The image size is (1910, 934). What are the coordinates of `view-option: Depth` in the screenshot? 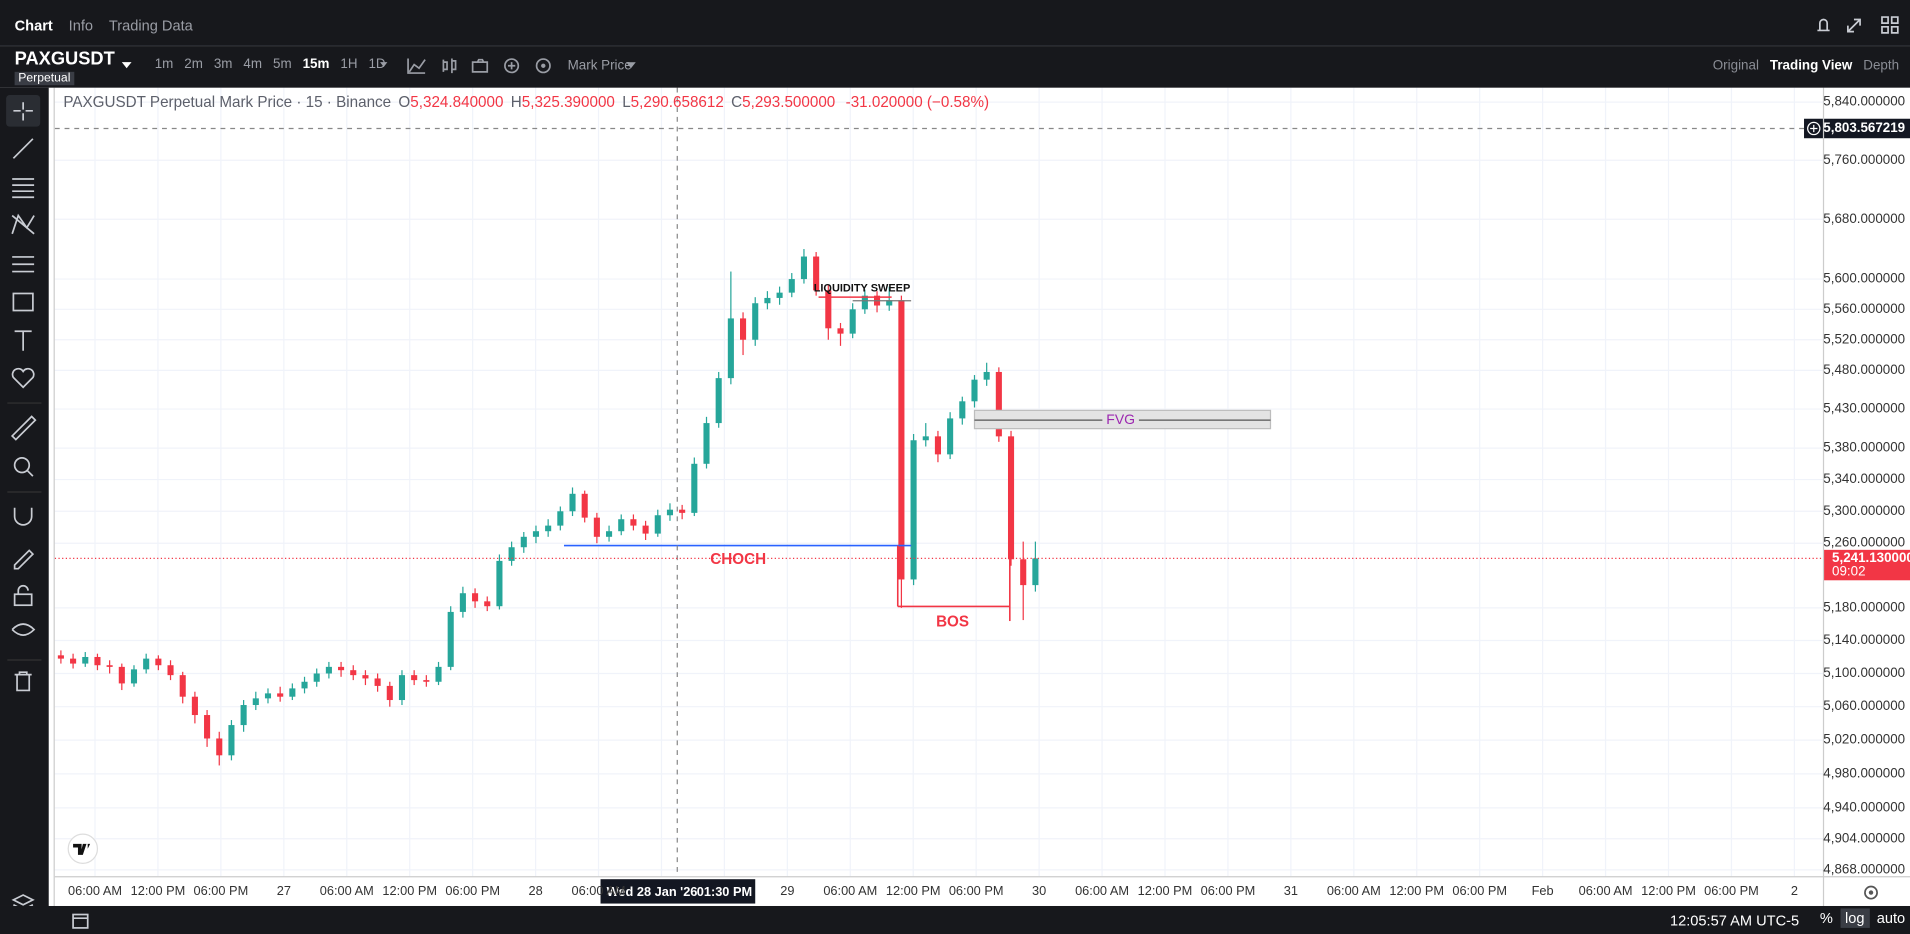 It's located at (1881, 66).